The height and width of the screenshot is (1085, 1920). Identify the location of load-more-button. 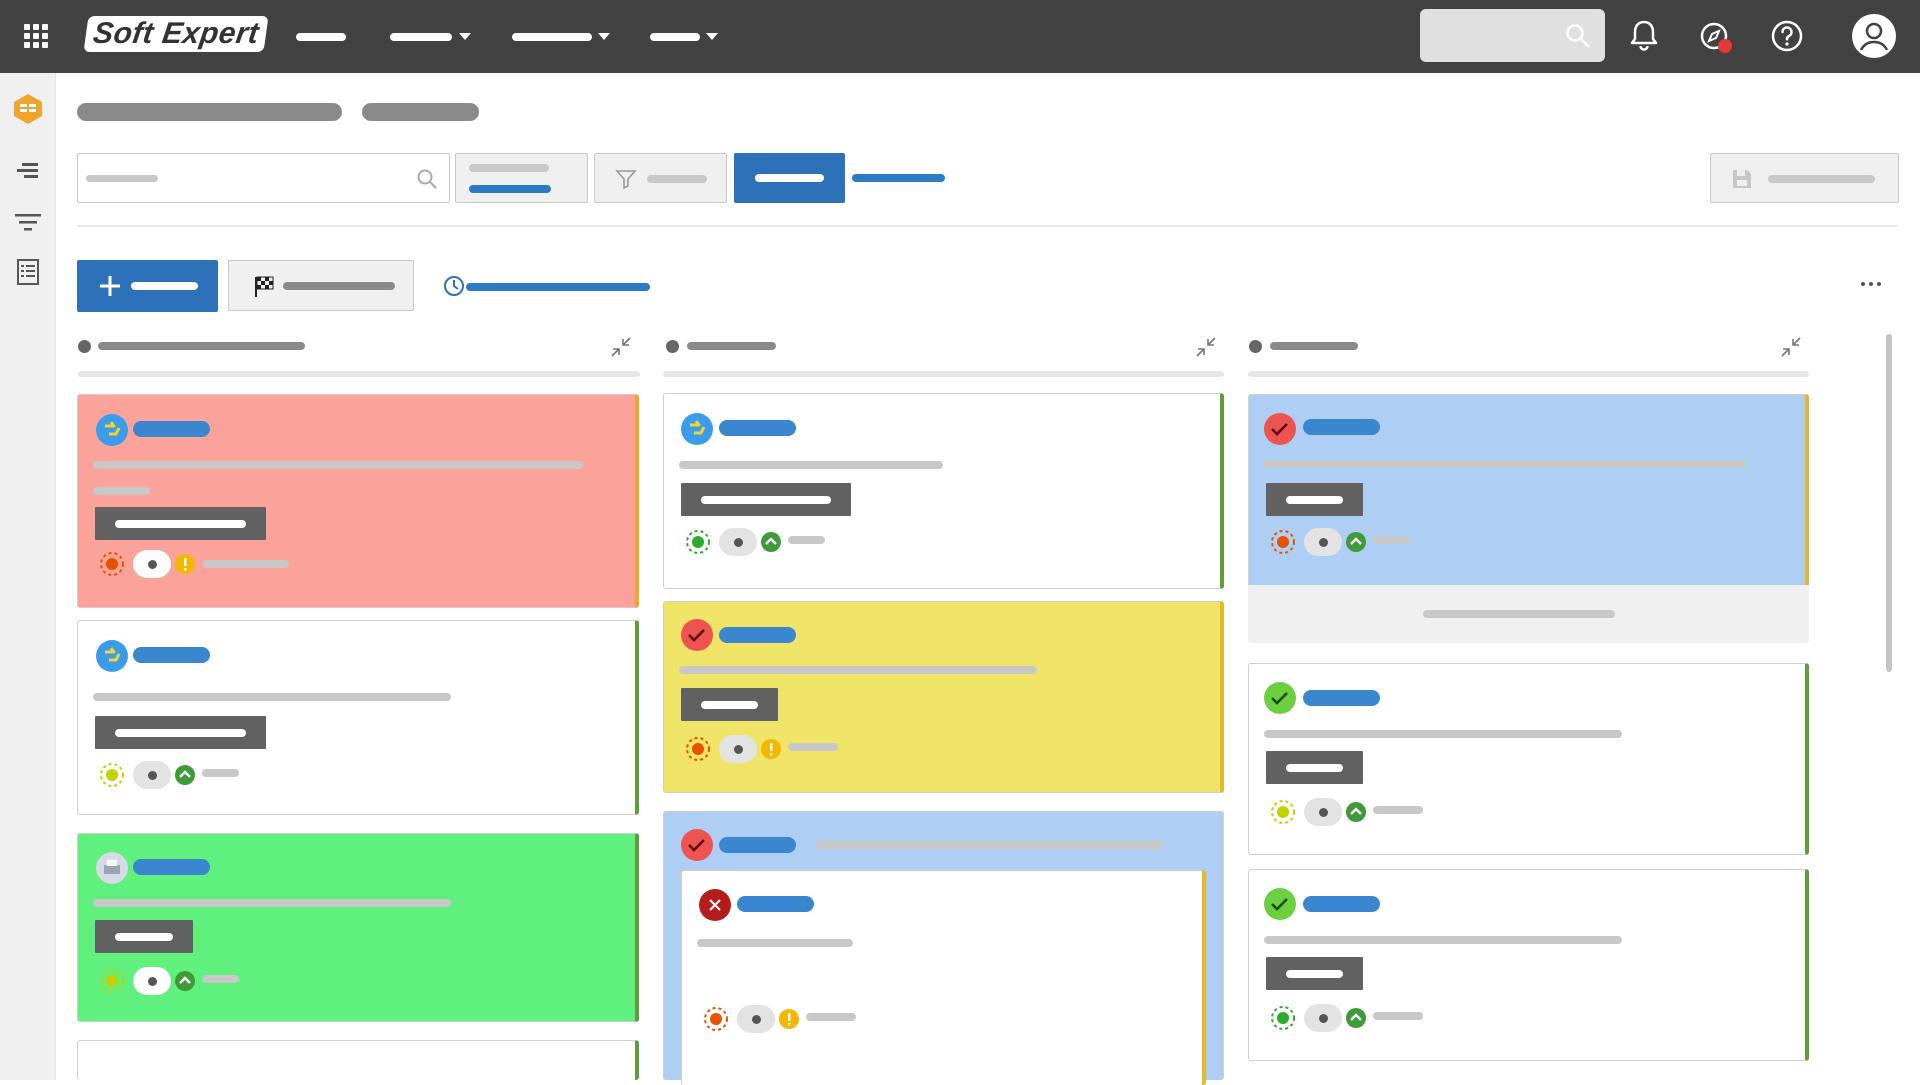
(1528, 614).